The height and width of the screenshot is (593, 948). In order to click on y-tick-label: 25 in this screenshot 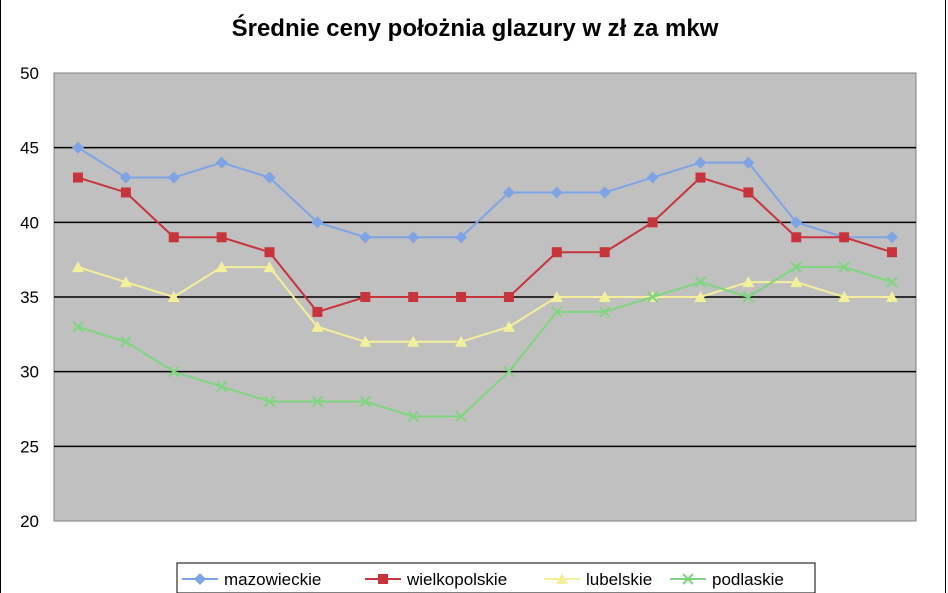, I will do `click(29, 446)`.